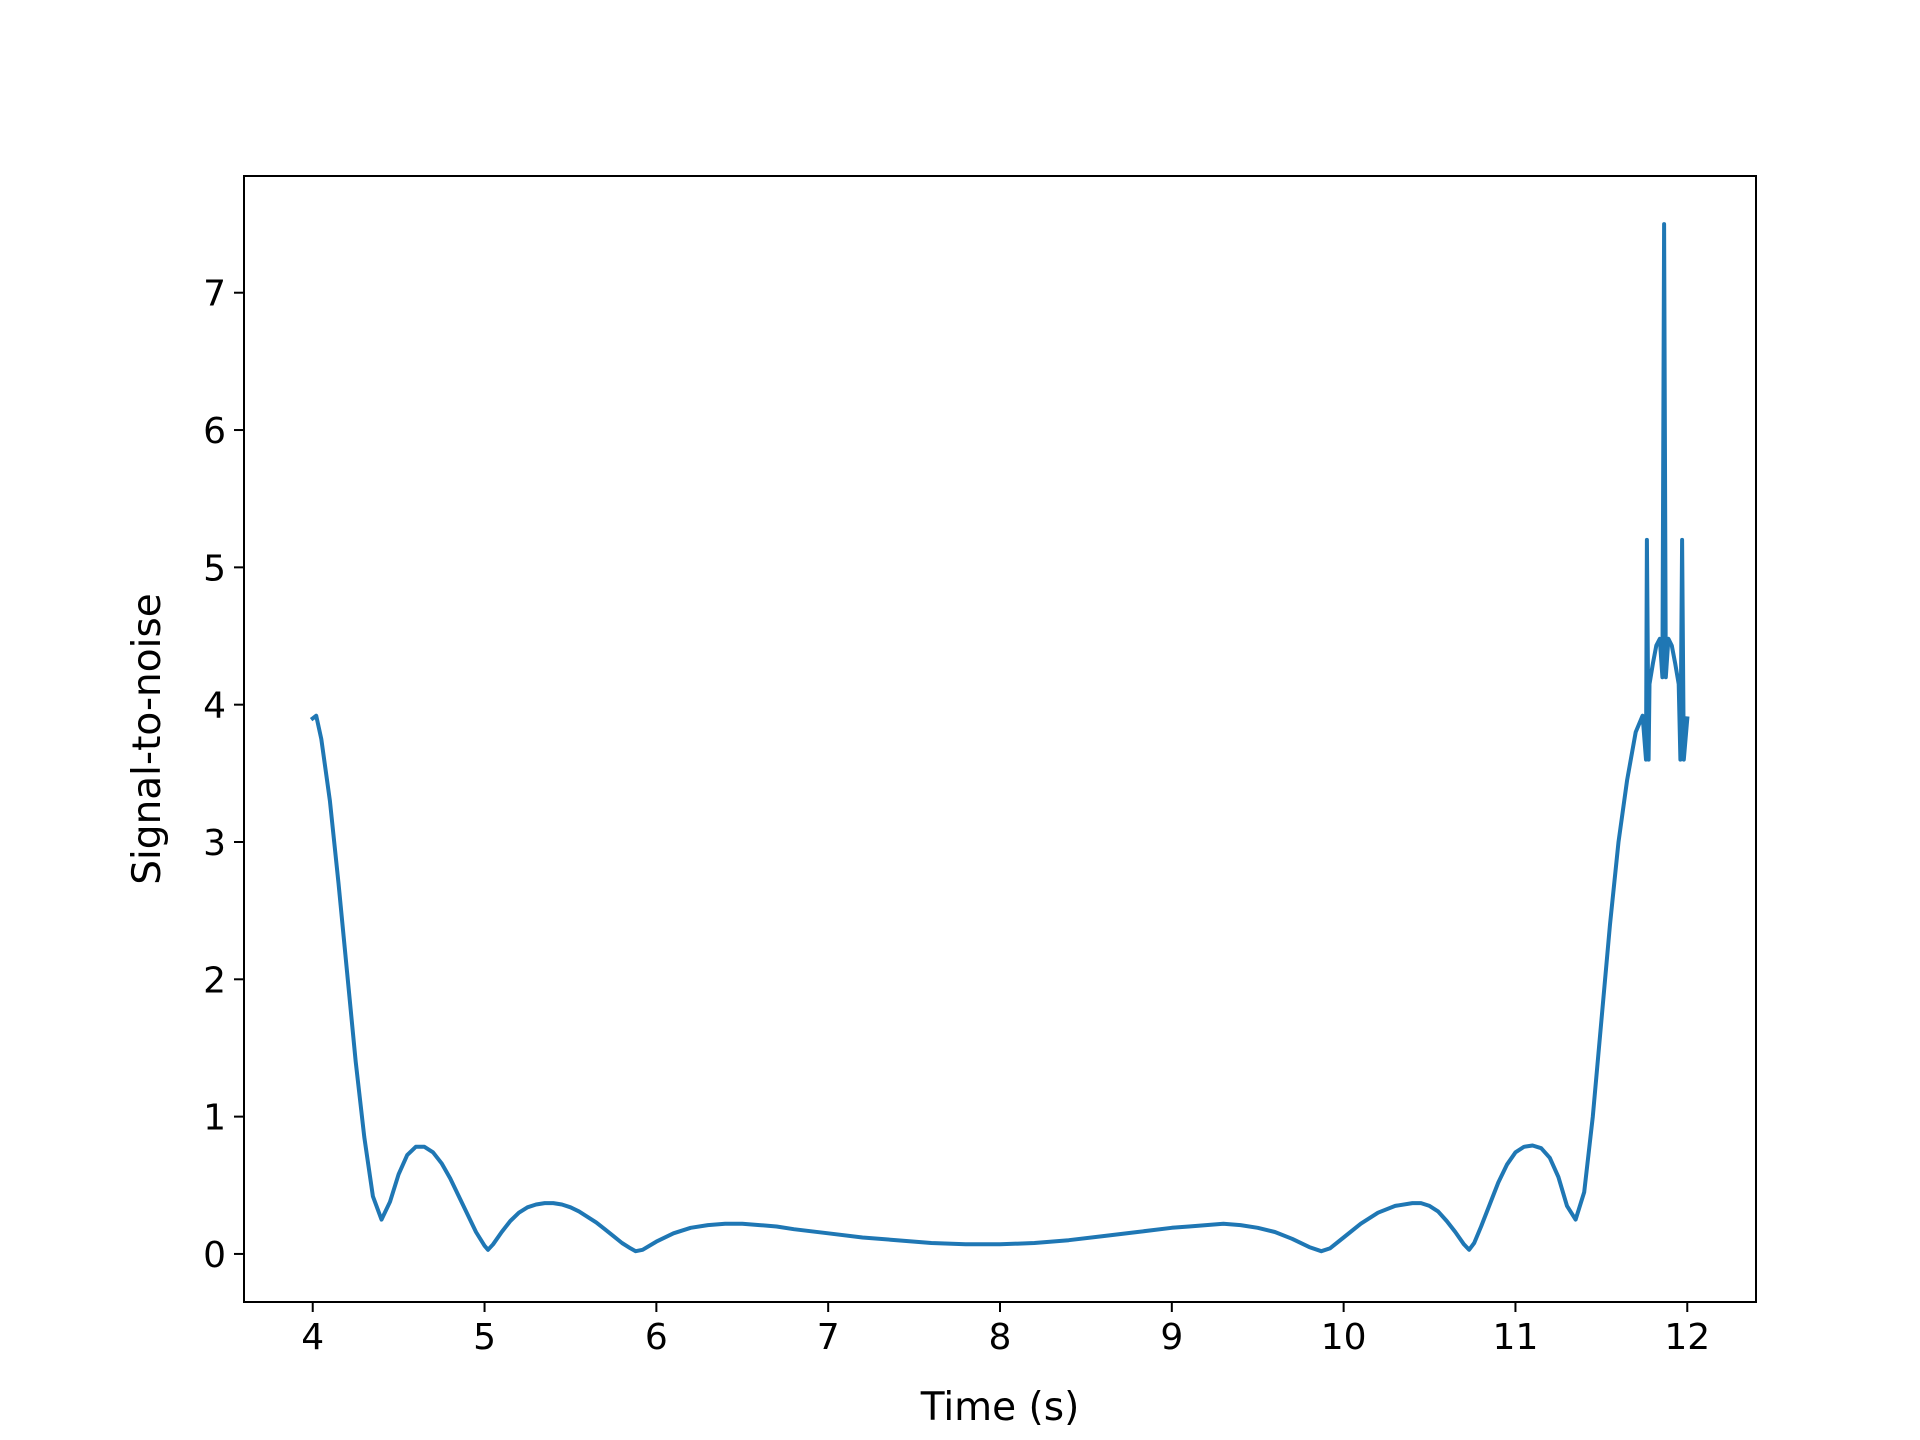  I want to click on x-axis: 4 5 6 7 8 9 10 11 12, so click(1005, 1330).